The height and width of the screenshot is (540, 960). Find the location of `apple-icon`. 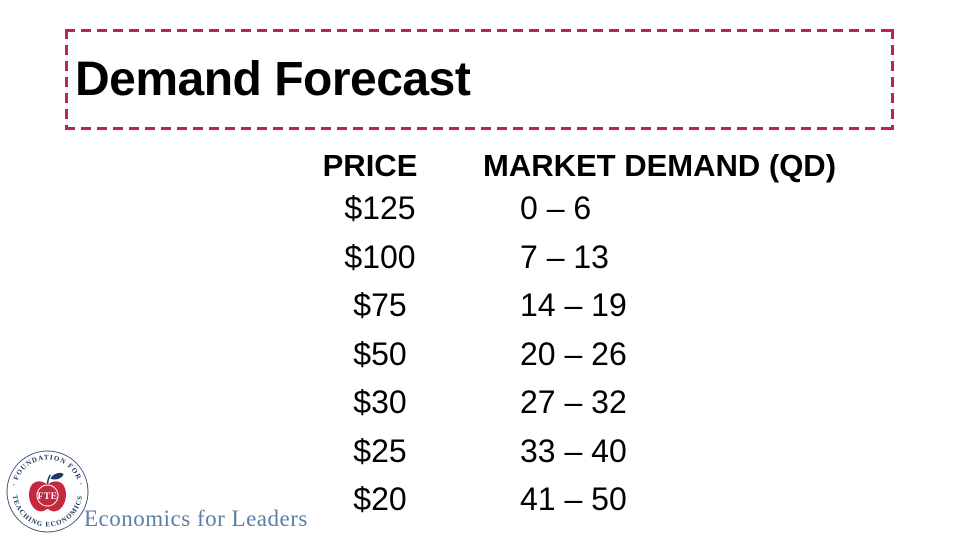

apple-icon is located at coordinates (47, 496).